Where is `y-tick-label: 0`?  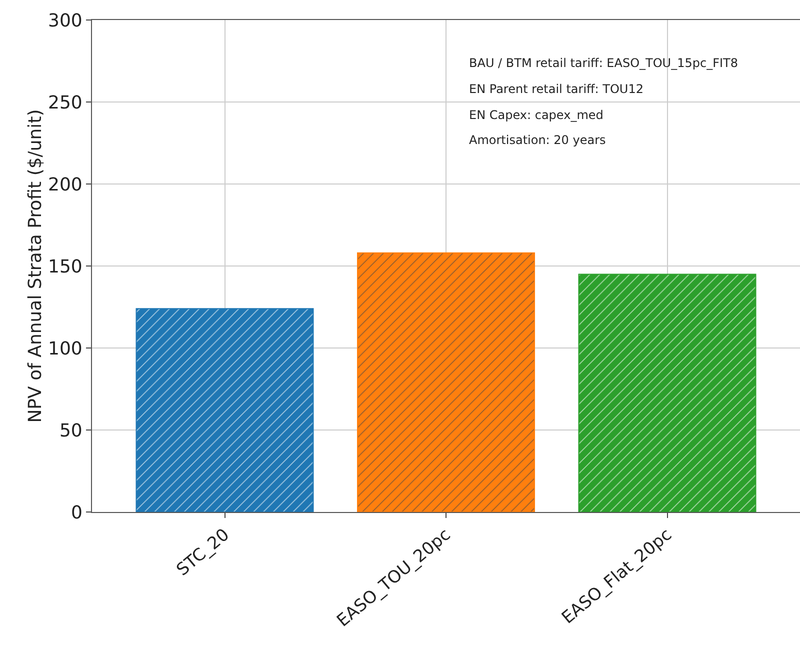
y-tick-label: 0 is located at coordinates (76, 513).